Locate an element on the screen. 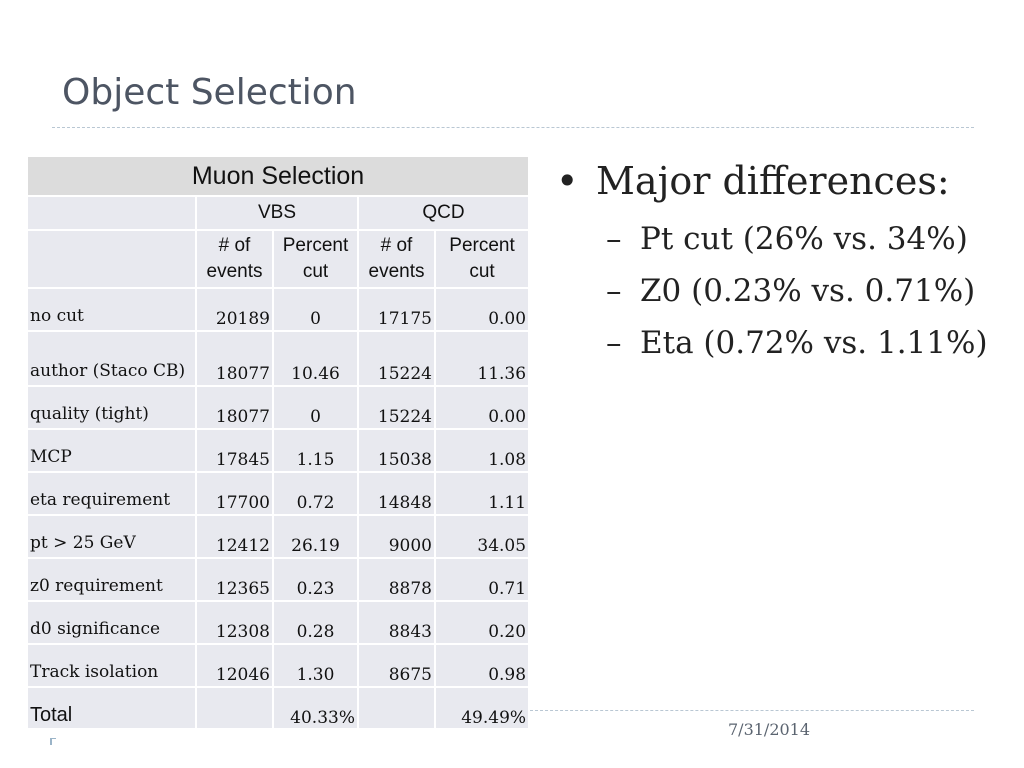 The image size is (1024, 768). vbs-events: 12308 is located at coordinates (234, 622).